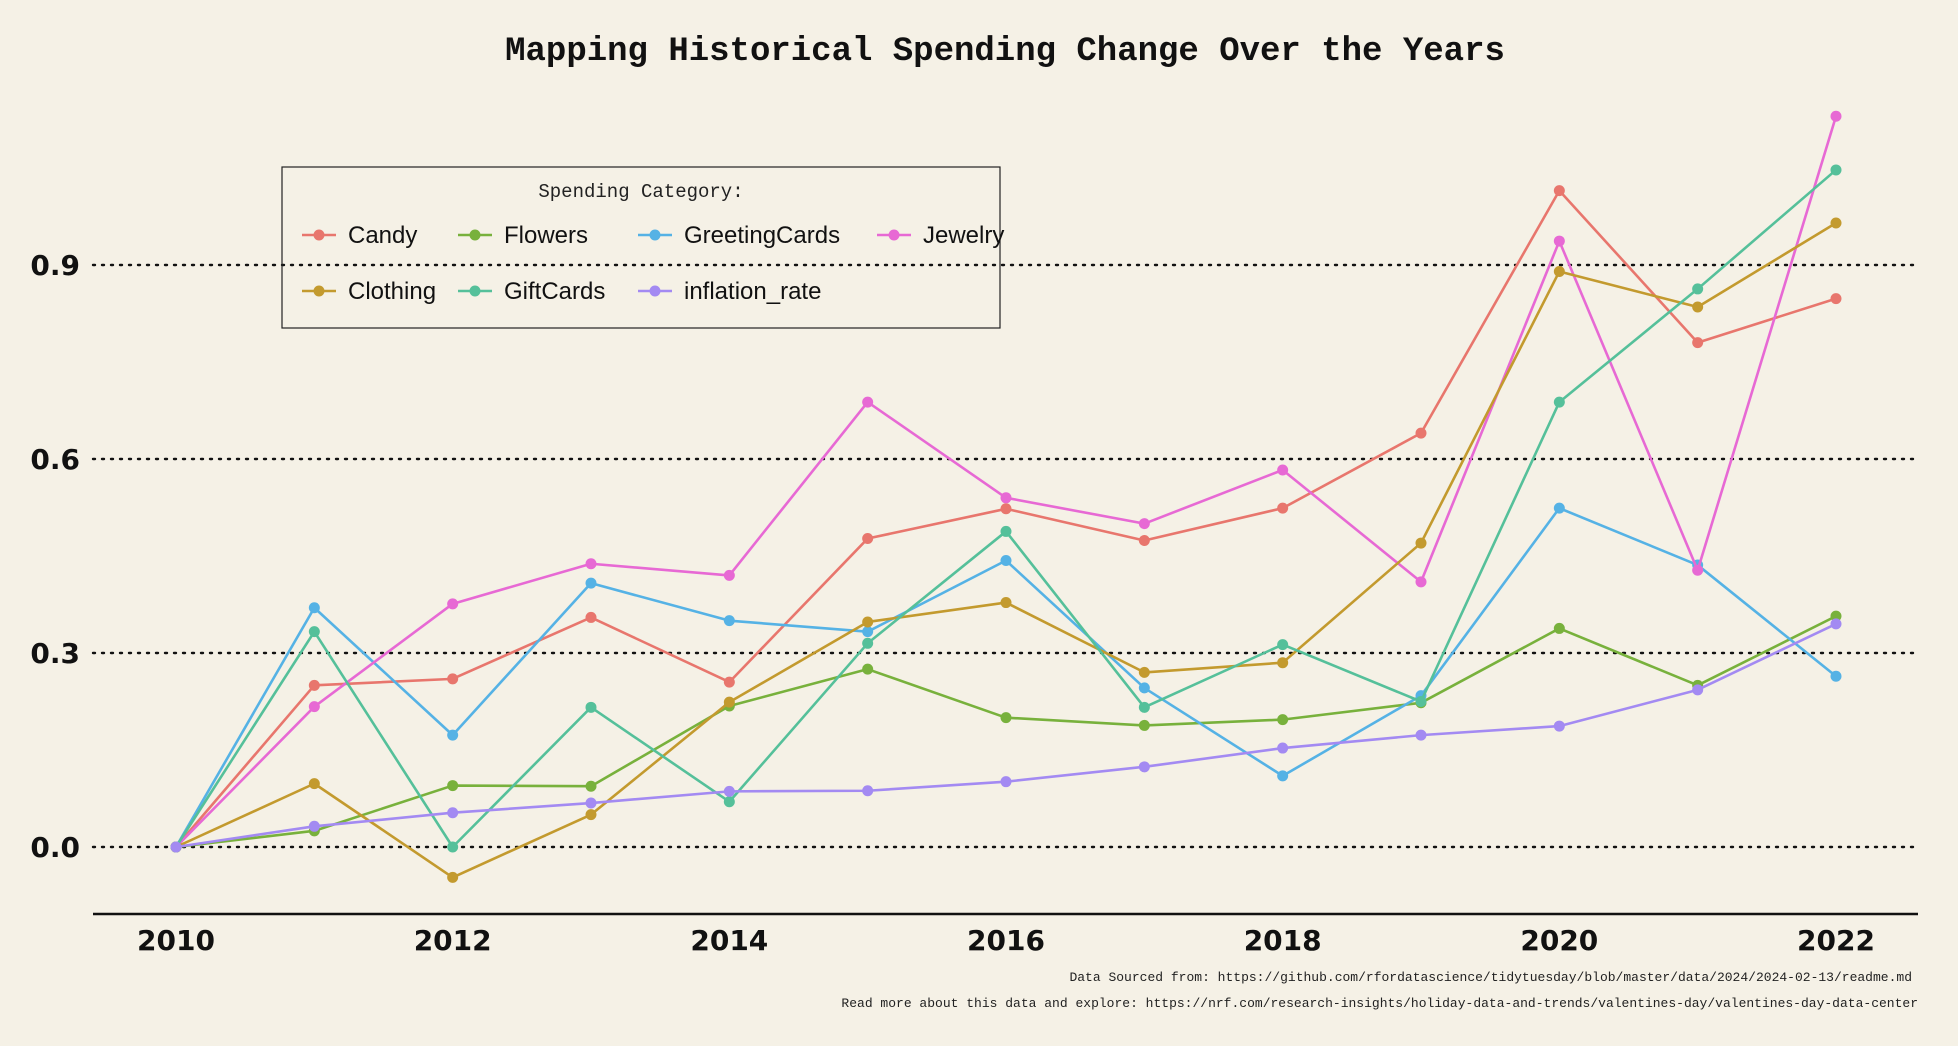 The width and height of the screenshot is (1958, 1046). I want to click on x-tick-label: 2010, so click(176, 940).